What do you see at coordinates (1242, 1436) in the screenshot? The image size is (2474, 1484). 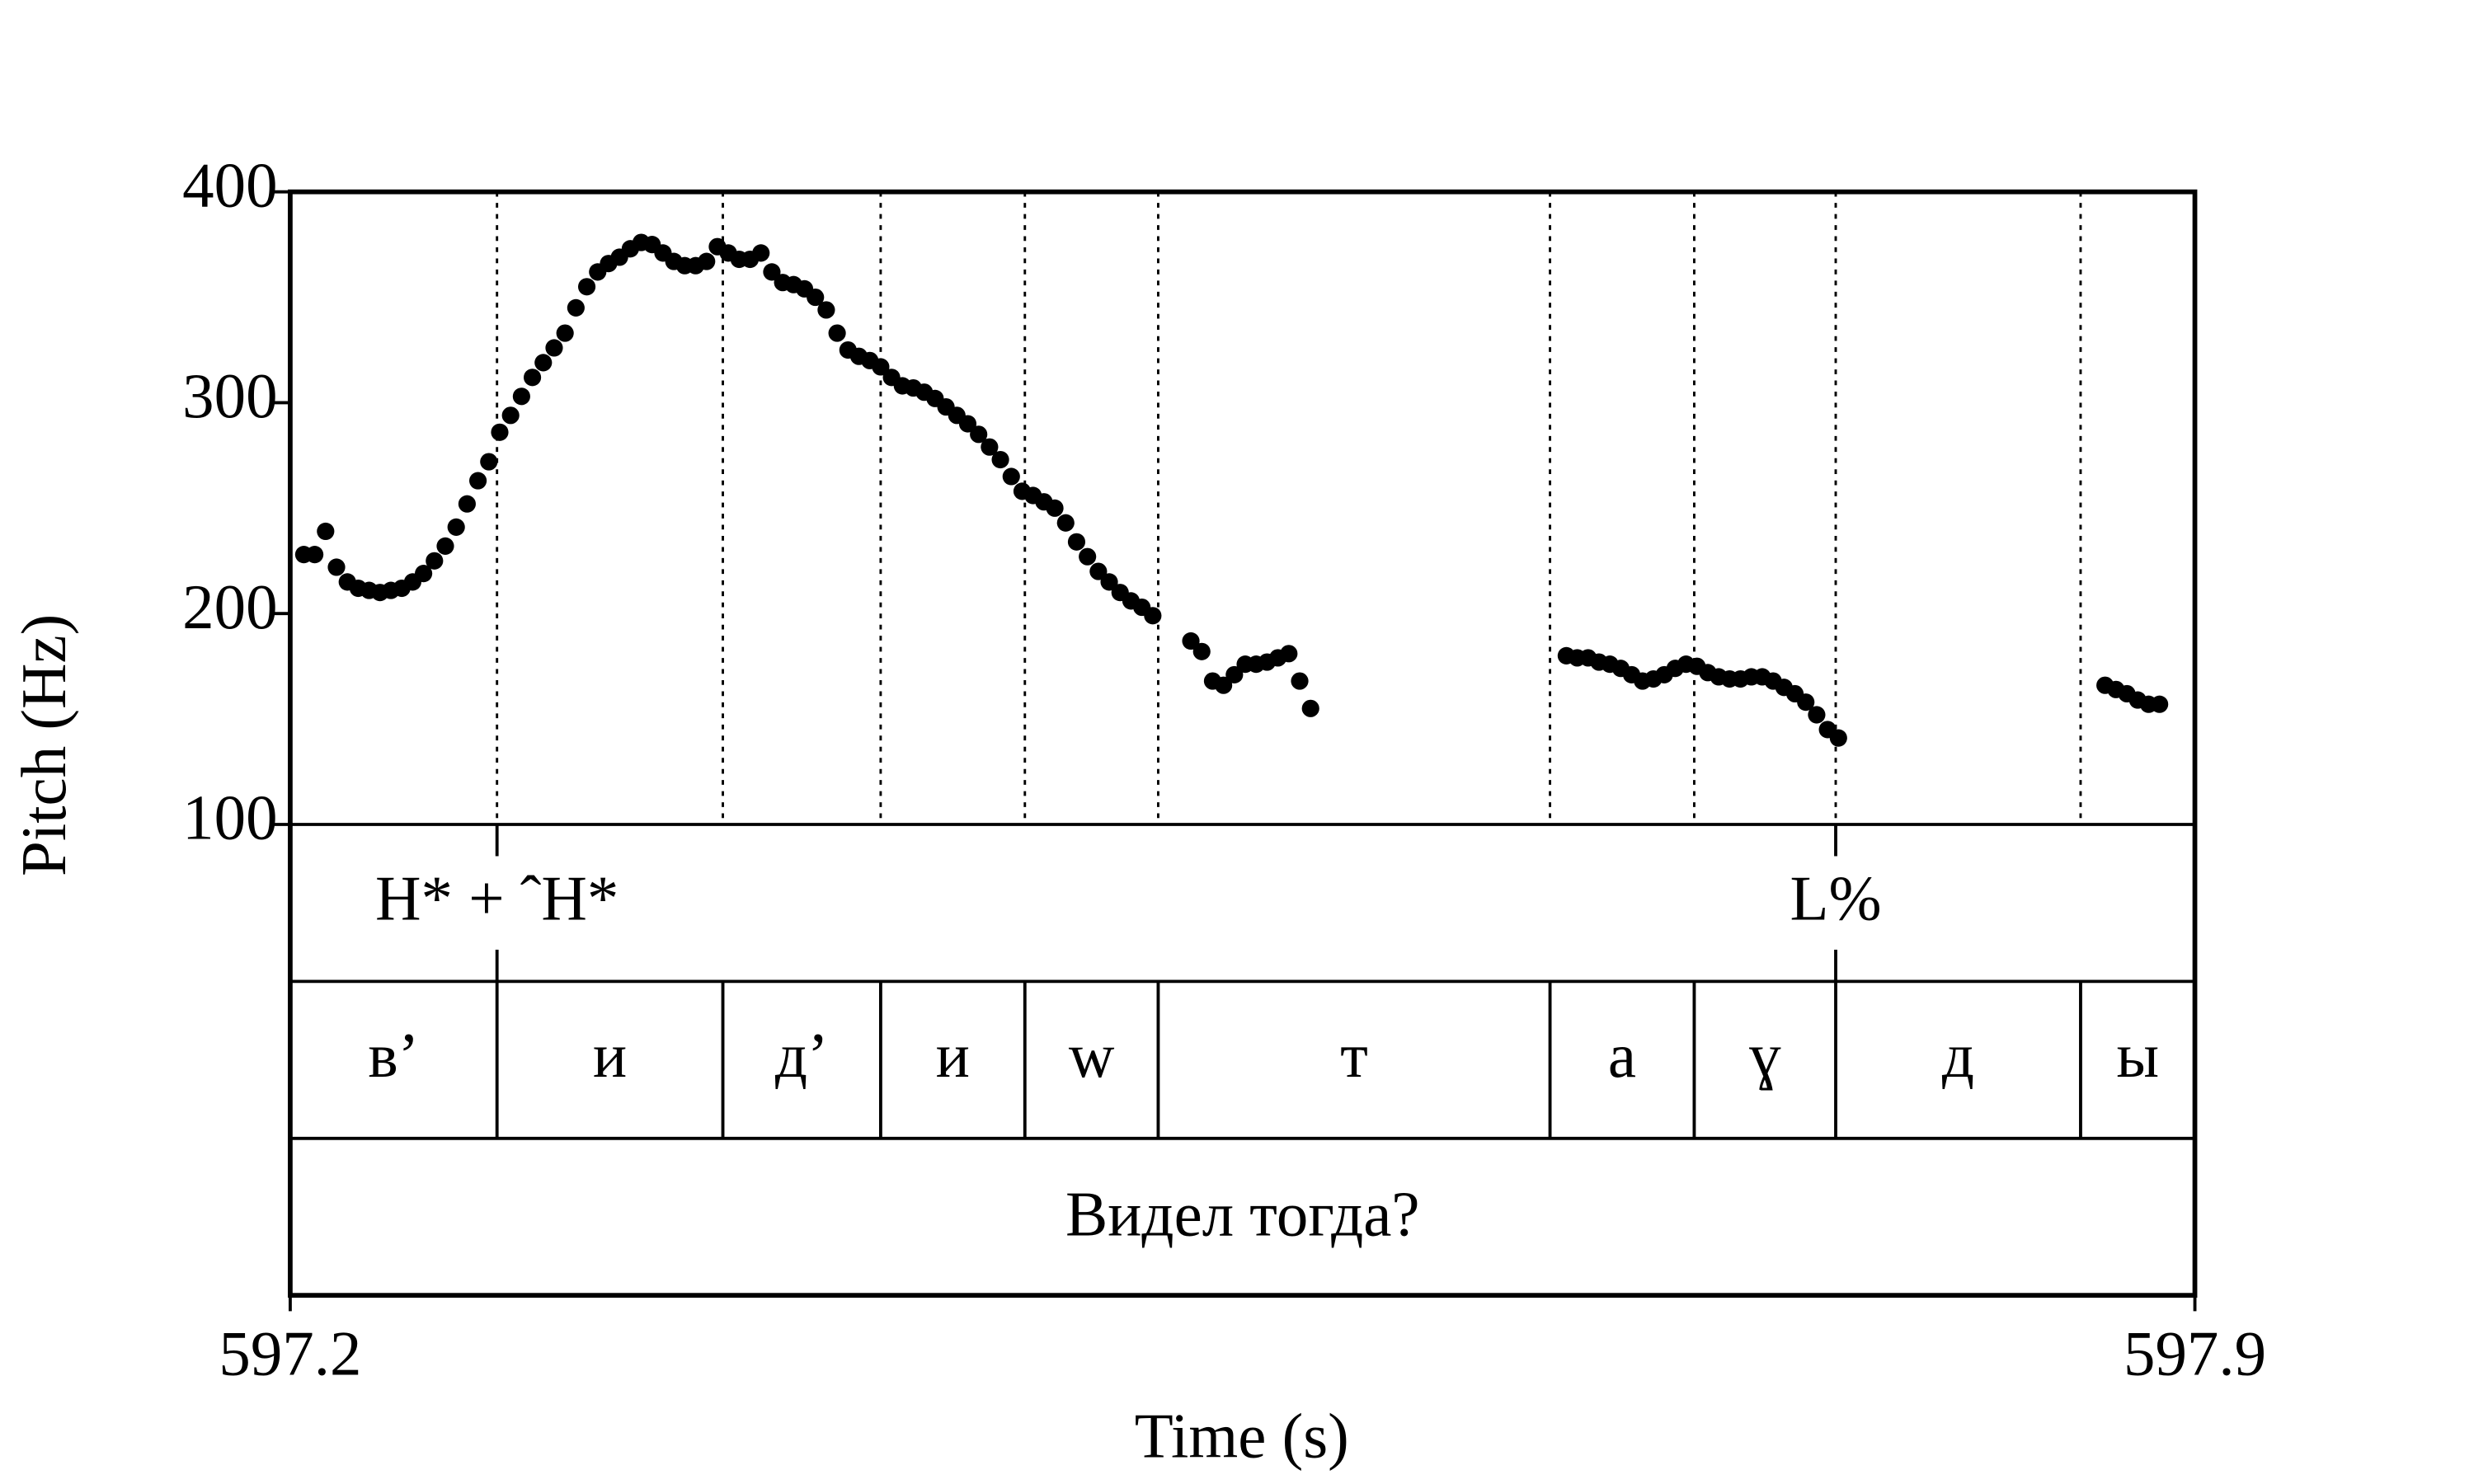 I see `x-axis-label: Time (s)` at bounding box center [1242, 1436].